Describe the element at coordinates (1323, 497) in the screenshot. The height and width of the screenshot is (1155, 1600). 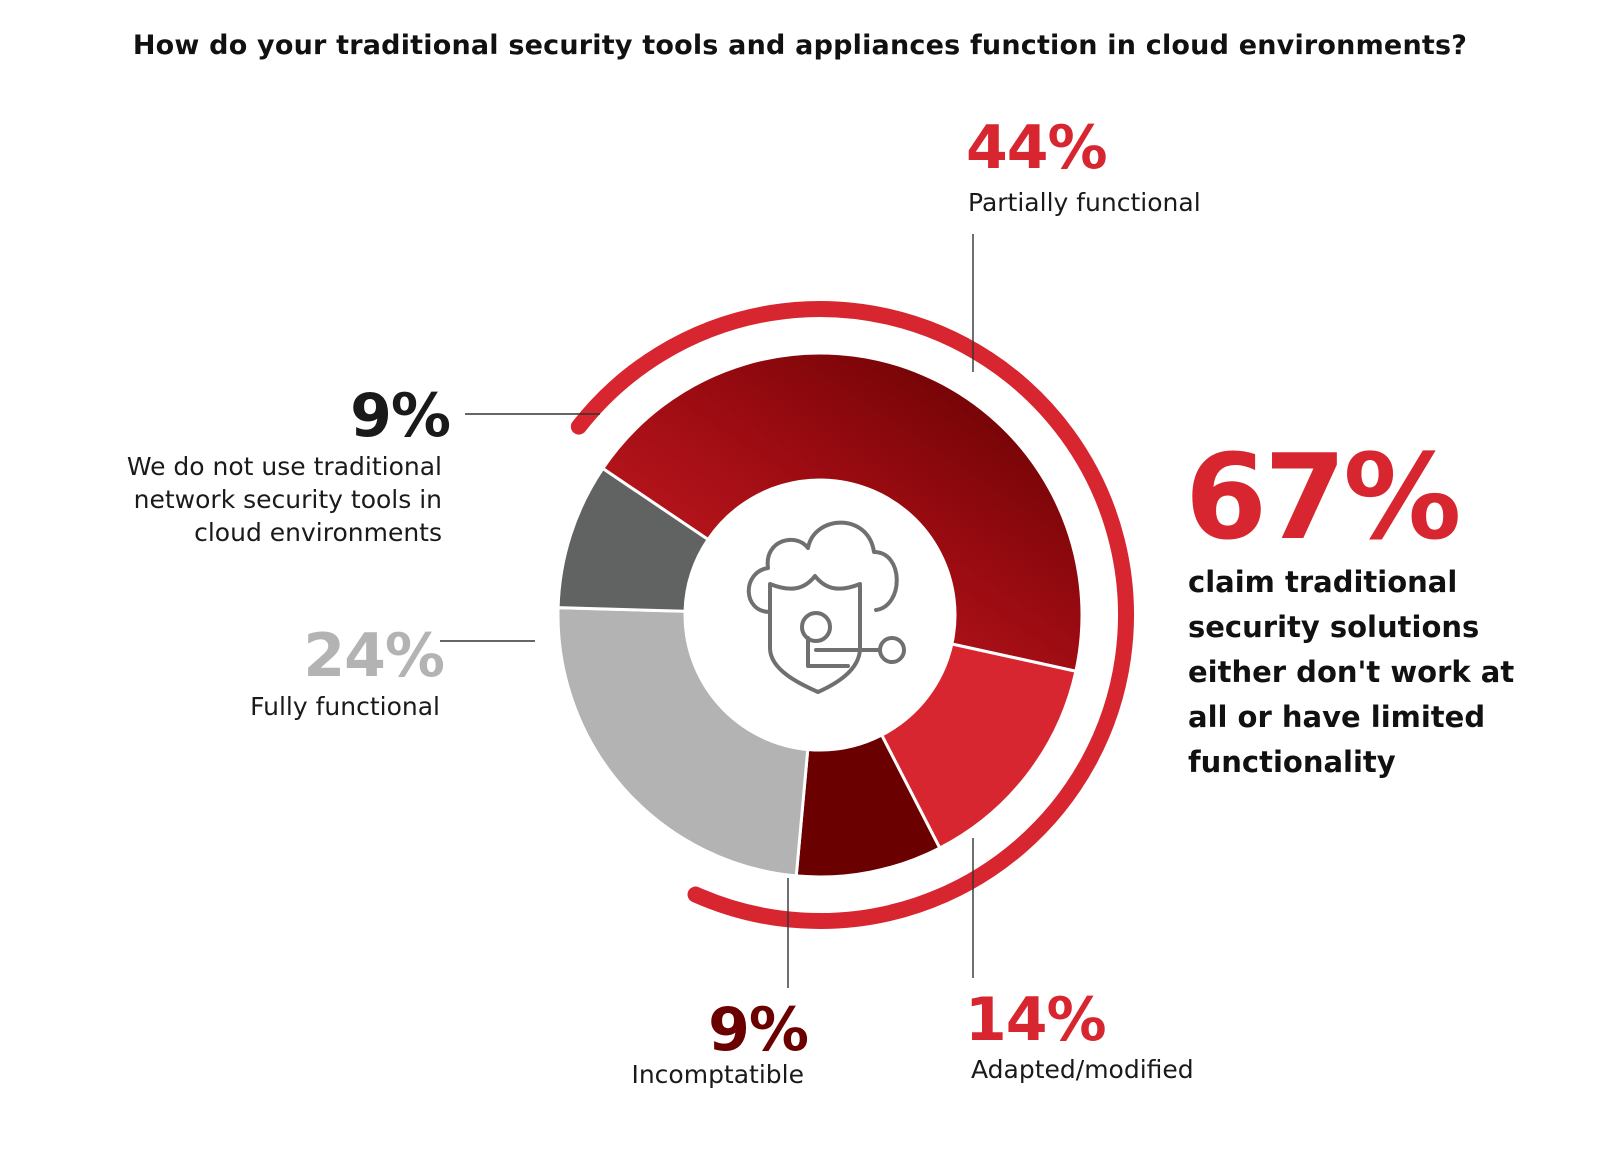
I see `highlight-value: 67%` at that location.